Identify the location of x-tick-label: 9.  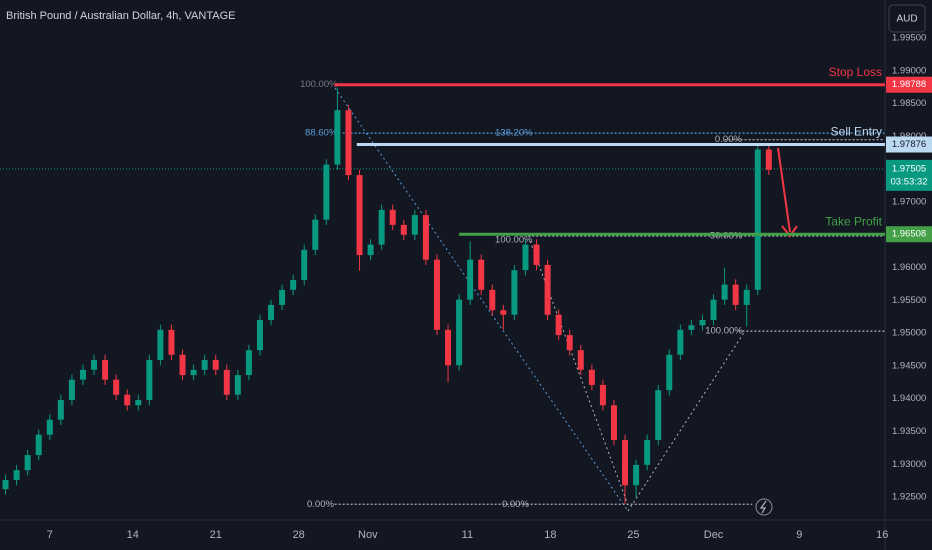
(799, 535).